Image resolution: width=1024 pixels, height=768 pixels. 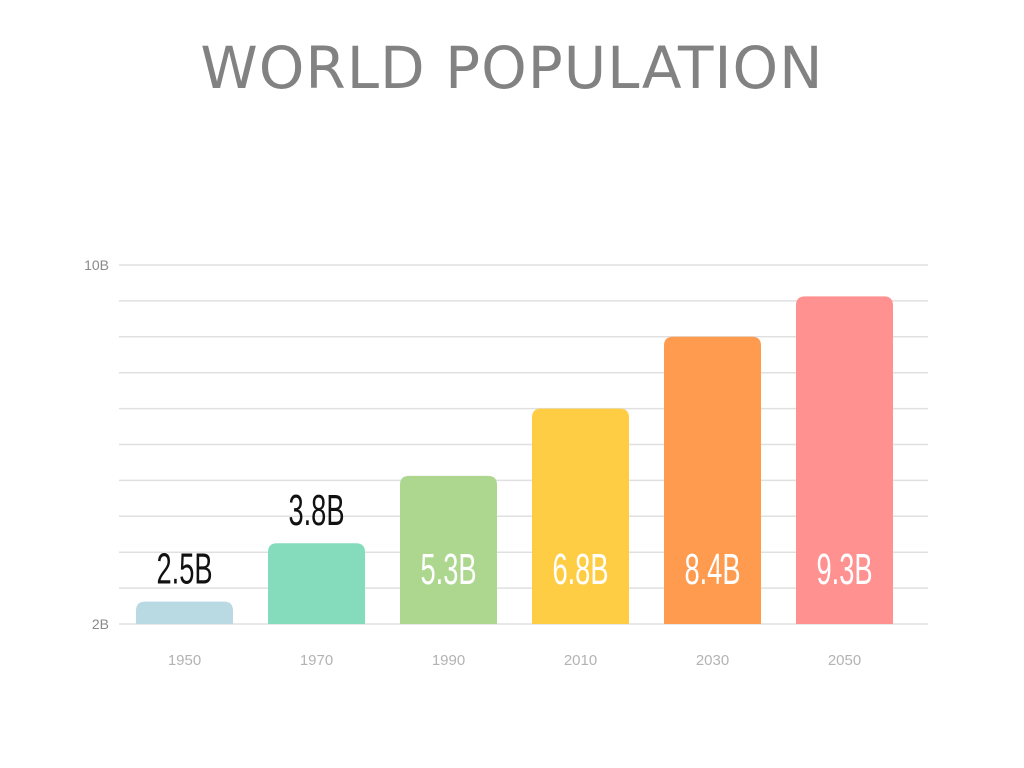 What do you see at coordinates (316, 510) in the screenshot?
I see `data-label: 3.8B` at bounding box center [316, 510].